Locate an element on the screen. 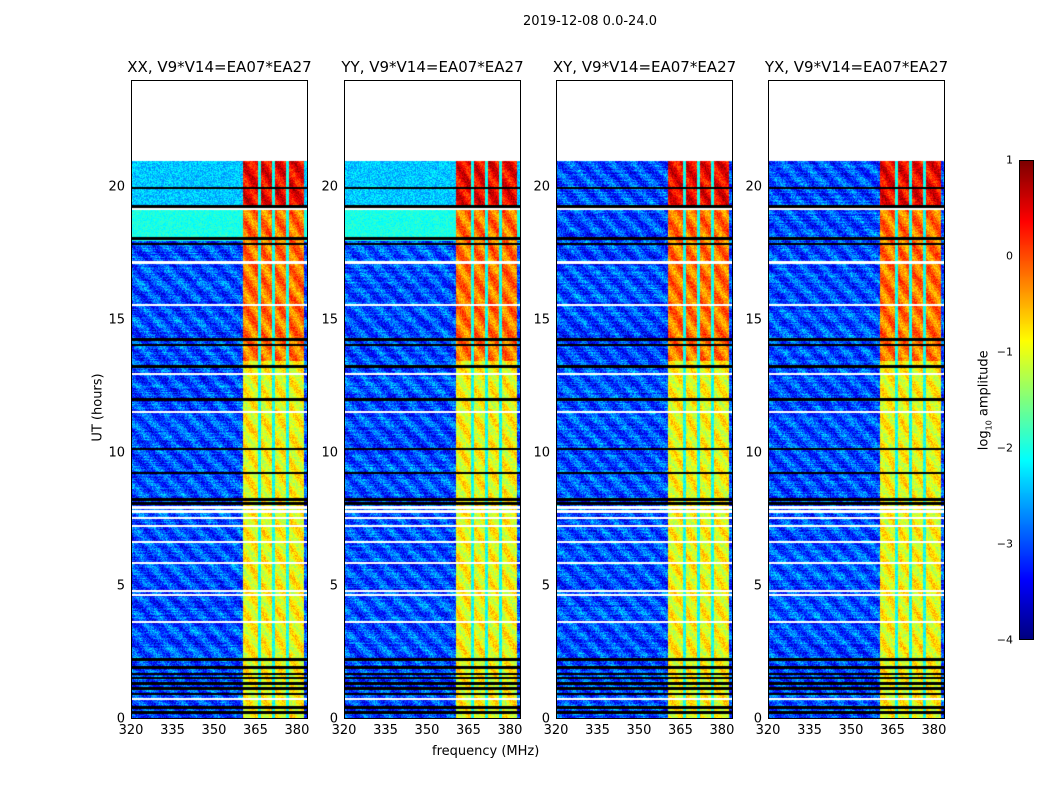 Image resolution: width=1050 pixels, height=800 pixels. colorbar-tick-label: −1 is located at coordinates (1004, 352).